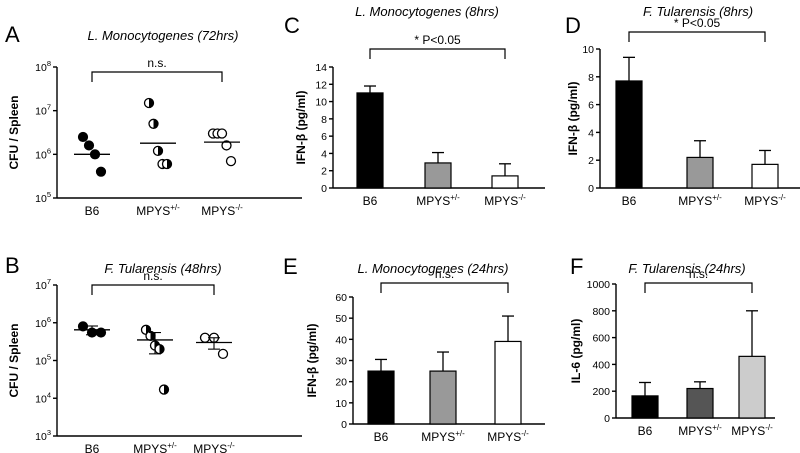  What do you see at coordinates (43, 66) in the screenshot?
I see `y-tick-label: 10⁸` at bounding box center [43, 66].